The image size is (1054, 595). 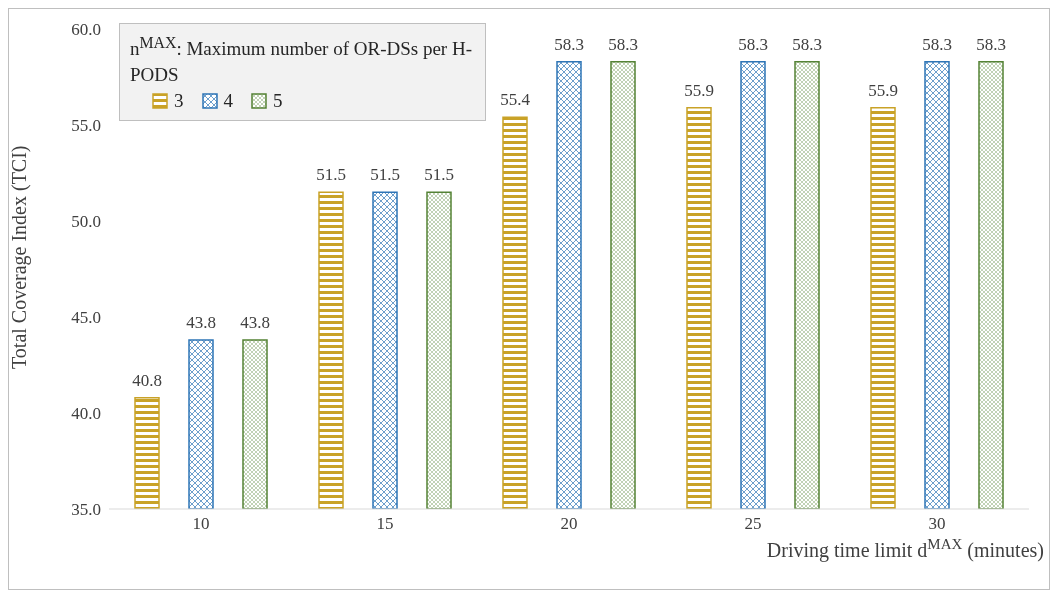 I want to click on y-tick-label: 50.0, so click(x=86, y=222).